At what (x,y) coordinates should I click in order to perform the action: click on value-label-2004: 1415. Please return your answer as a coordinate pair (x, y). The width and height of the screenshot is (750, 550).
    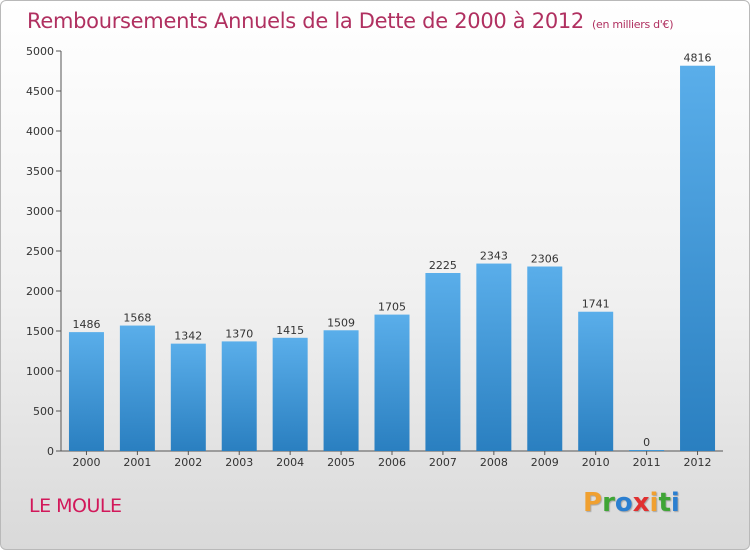
    Looking at the image, I should click on (290, 330).